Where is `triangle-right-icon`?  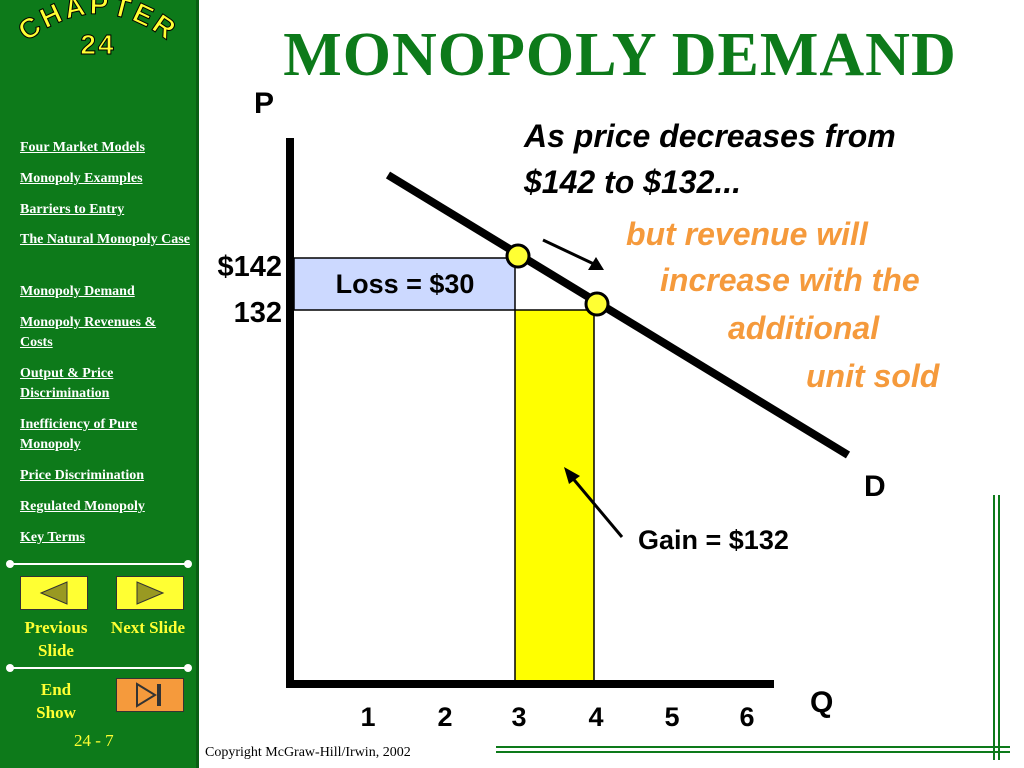 triangle-right-icon is located at coordinates (150, 593).